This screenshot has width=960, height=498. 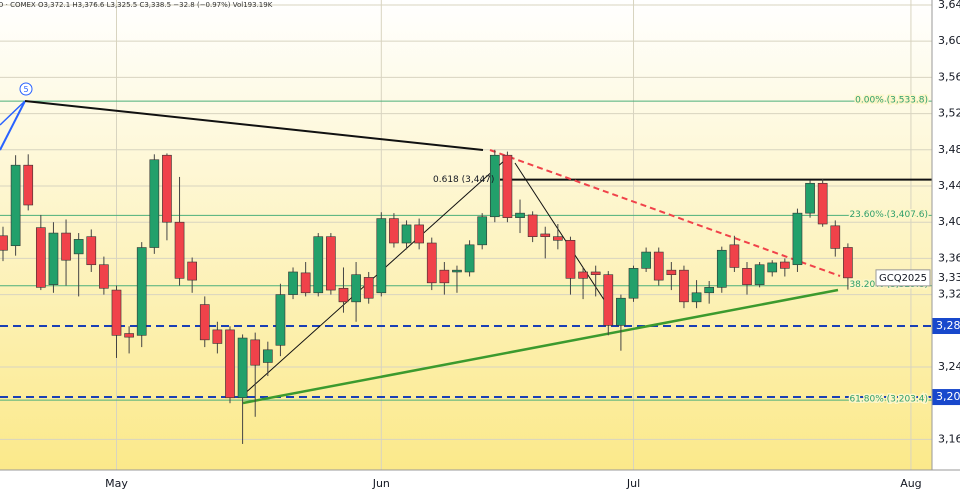 What do you see at coordinates (888, 400) in the screenshot?
I see `fib-label: 61.80% (3,203.4)` at bounding box center [888, 400].